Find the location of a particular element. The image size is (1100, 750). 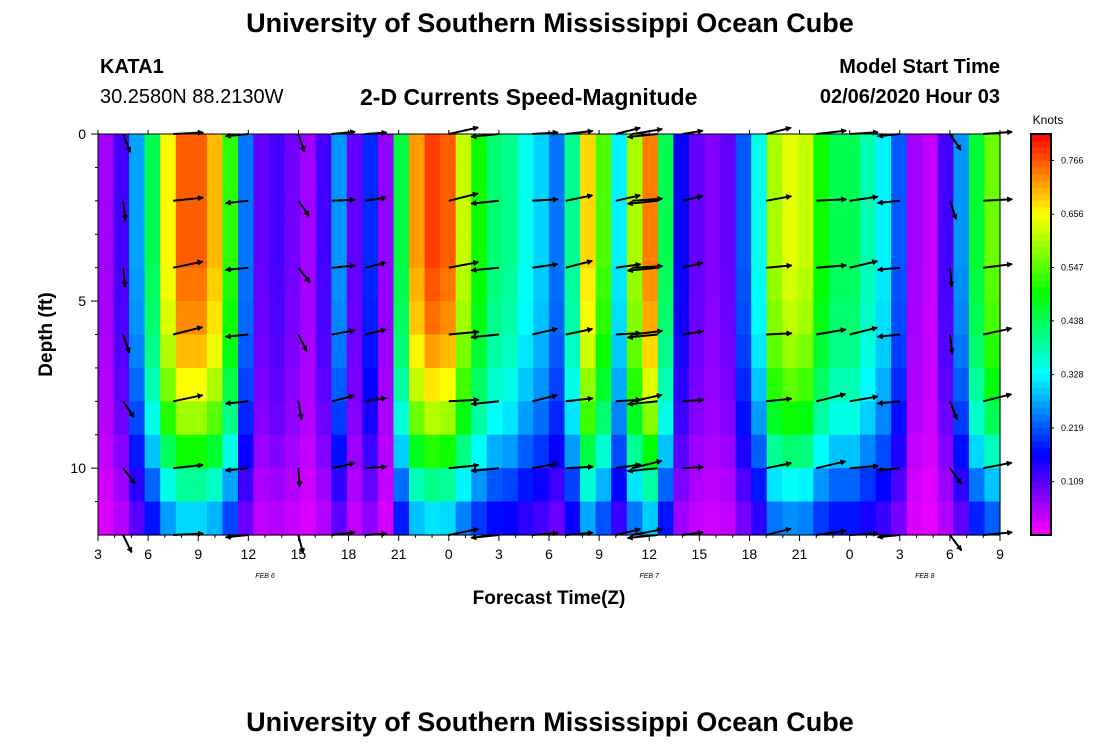

x-tick-label: 3 is located at coordinates (900, 554).